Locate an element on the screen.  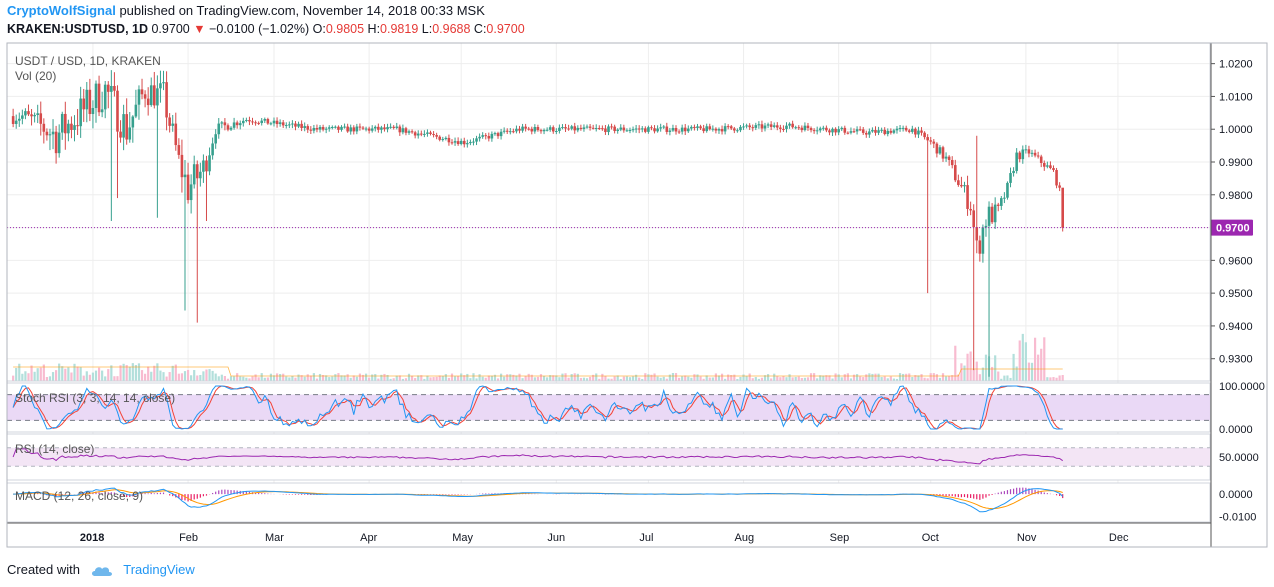
y-tick-label: 0.9900 is located at coordinates (1236, 163).